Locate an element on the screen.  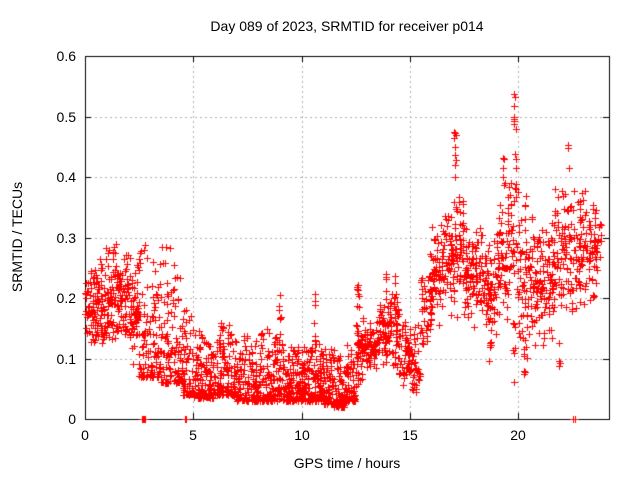
x-tick-label-15: 15 is located at coordinates (410, 435).